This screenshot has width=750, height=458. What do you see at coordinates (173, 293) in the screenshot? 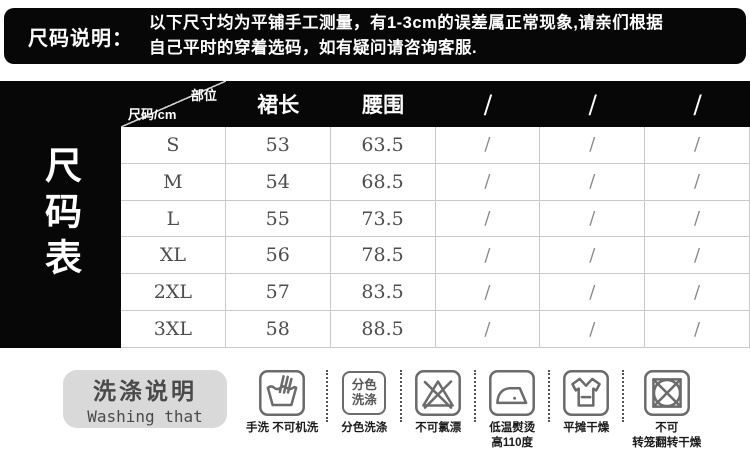
I see `table-cell: 2XL` at bounding box center [173, 293].